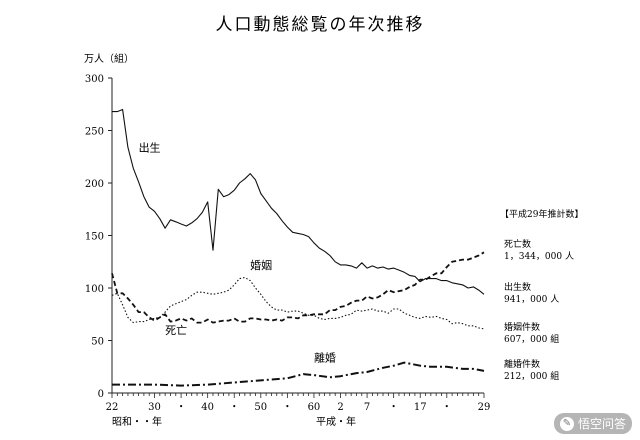  Describe the element at coordinates (531, 376) in the screenshot. I see `legend-value: 212，000 組` at that location.